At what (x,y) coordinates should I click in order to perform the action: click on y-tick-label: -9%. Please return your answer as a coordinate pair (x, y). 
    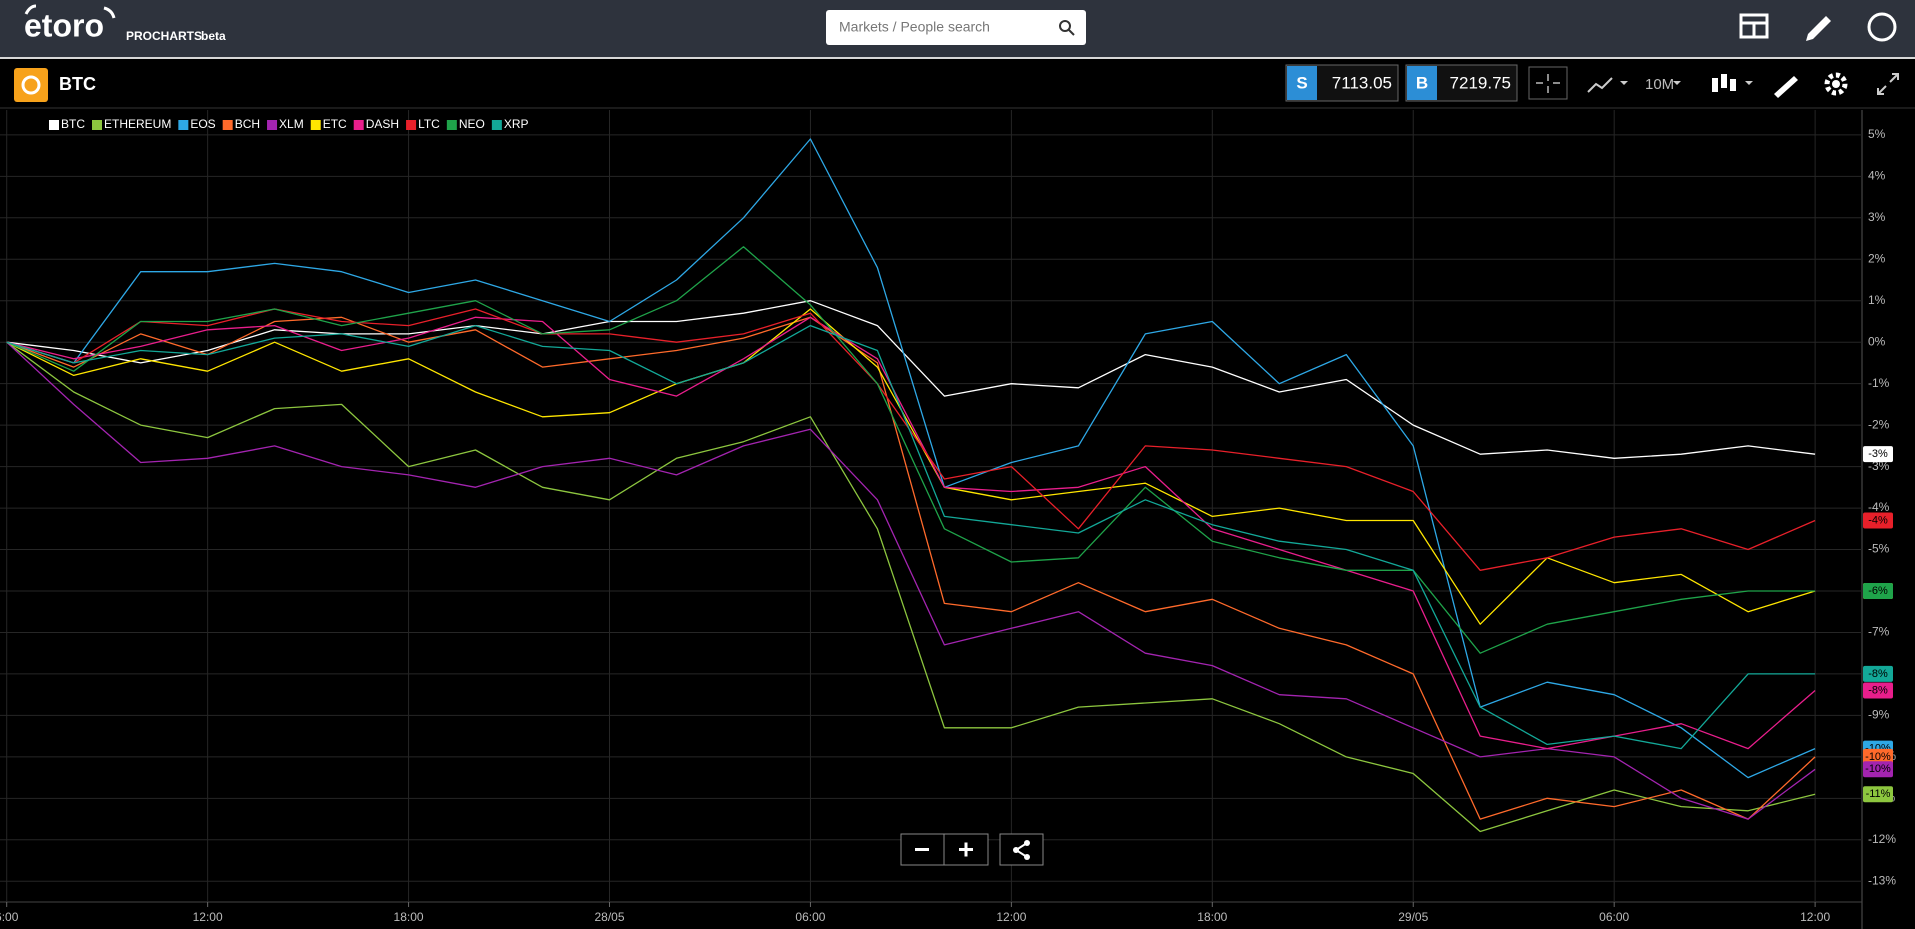
    Looking at the image, I should click on (1879, 715).